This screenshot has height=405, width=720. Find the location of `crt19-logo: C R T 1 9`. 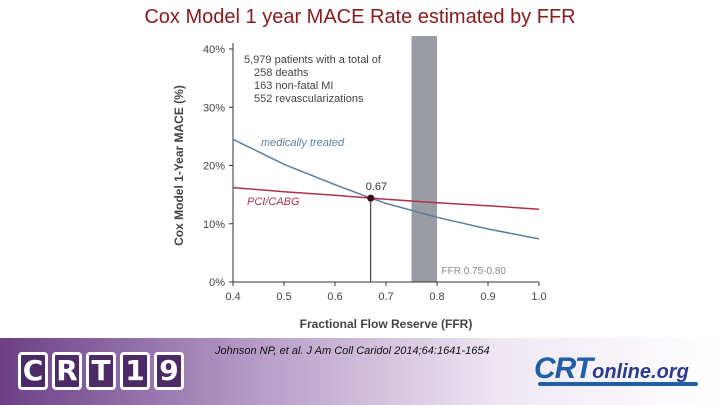

crt19-logo: C R T 1 9 is located at coordinates (101, 371).